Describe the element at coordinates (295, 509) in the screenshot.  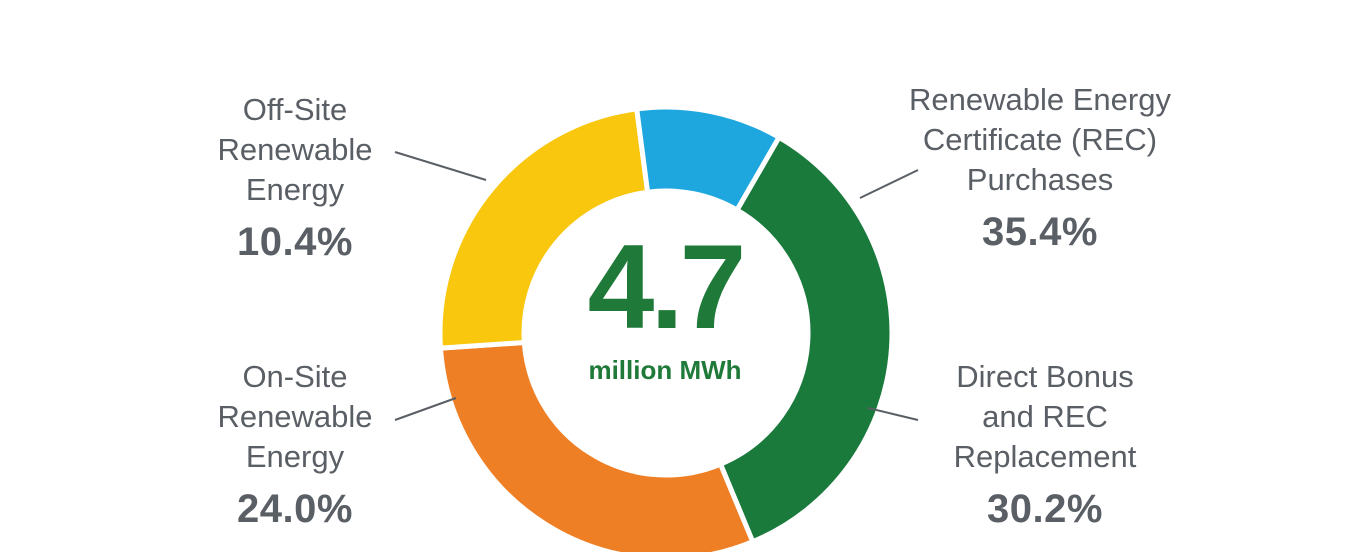
I see `slice-percentage: 24.0%` at that location.